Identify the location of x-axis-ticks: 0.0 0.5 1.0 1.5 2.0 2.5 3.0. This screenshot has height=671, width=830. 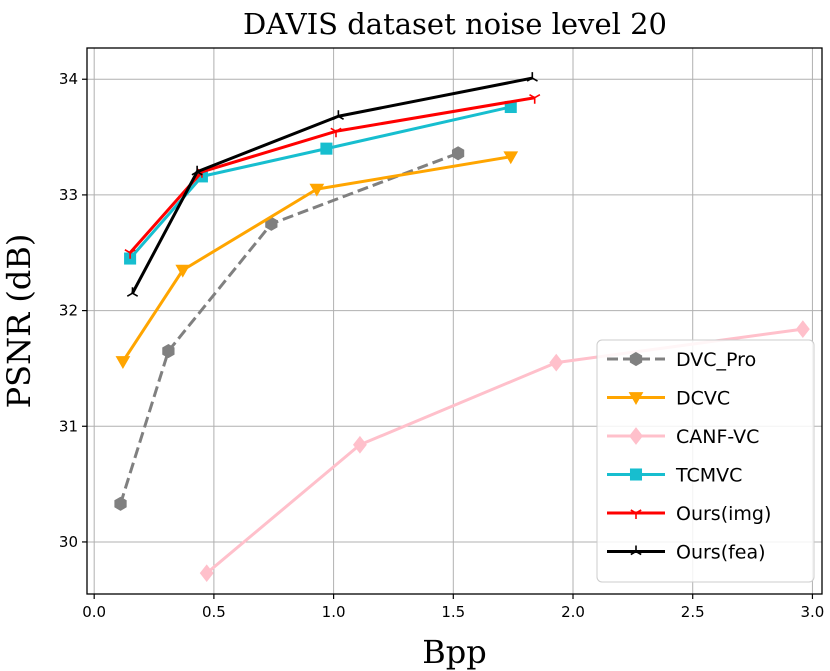
(453, 607).